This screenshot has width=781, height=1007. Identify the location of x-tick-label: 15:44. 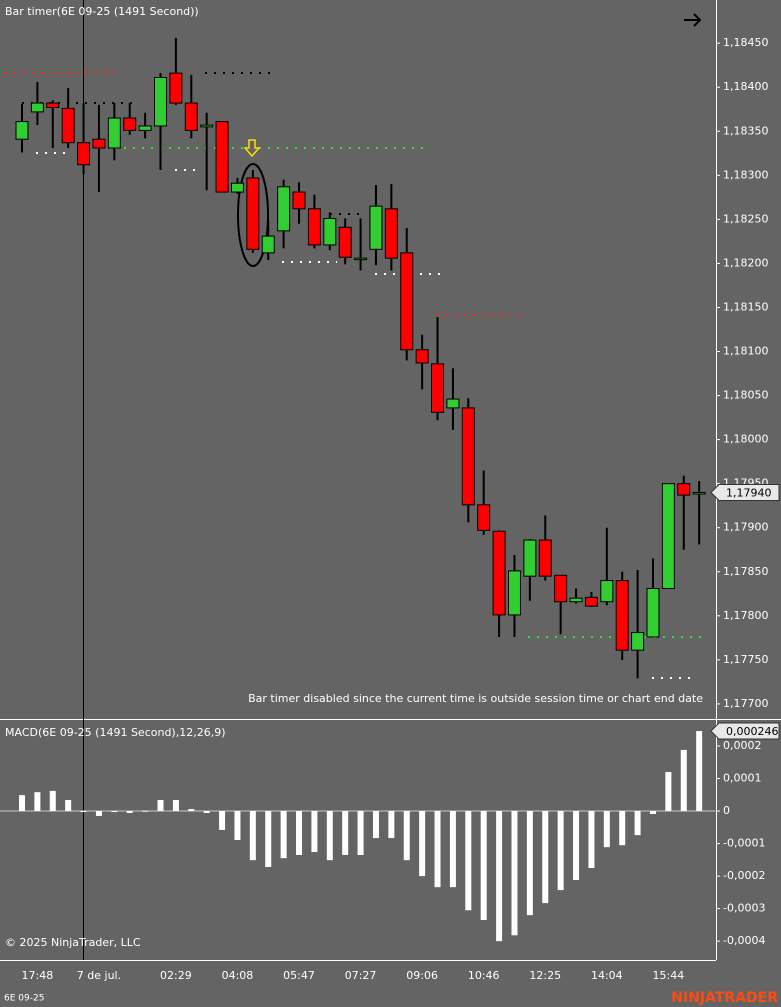
(669, 975).